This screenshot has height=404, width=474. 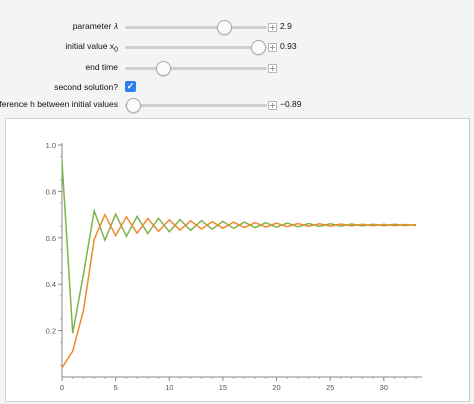 I want to click on difference-expand-icon, so click(x=272, y=105).